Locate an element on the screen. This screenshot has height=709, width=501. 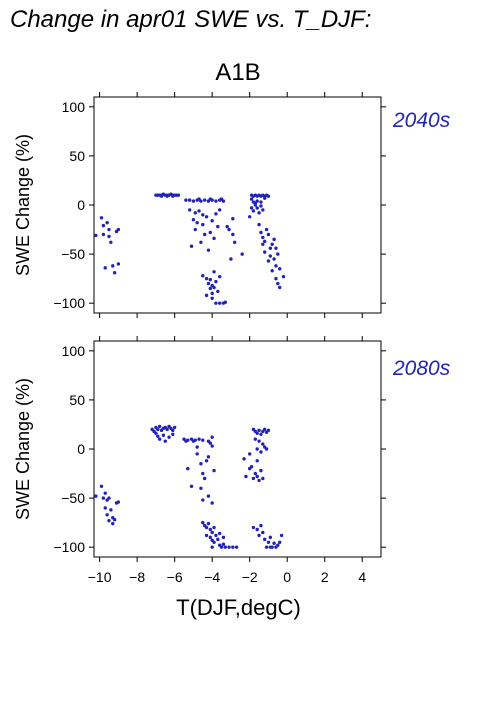
panel-label: 2080s is located at coordinates (421, 368).